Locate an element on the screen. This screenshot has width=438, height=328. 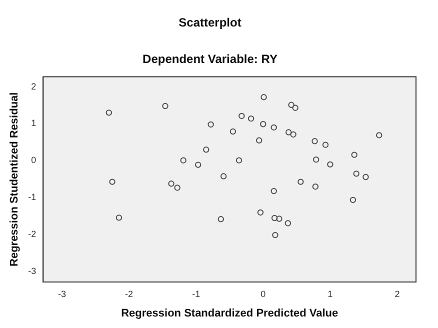
y-tick-label: 0 is located at coordinates (33, 160).